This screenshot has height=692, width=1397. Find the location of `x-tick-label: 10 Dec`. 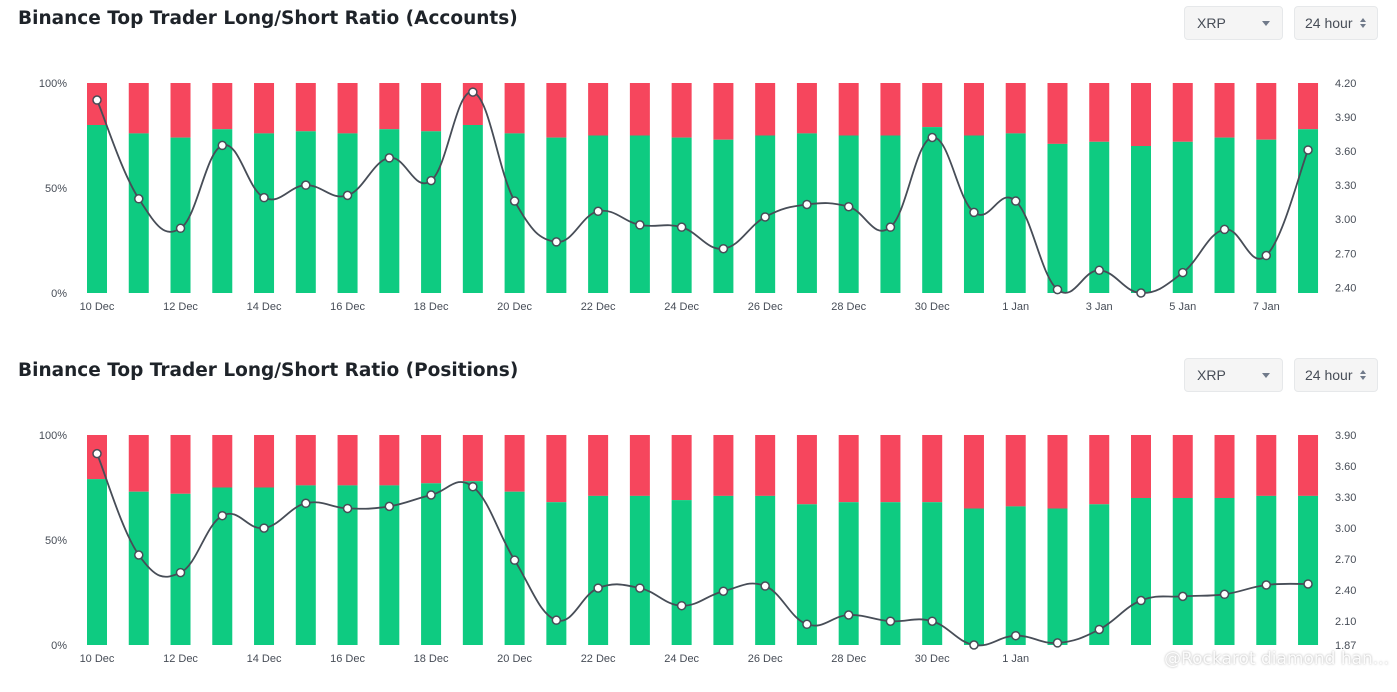

x-tick-label: 10 Dec is located at coordinates (97, 307).